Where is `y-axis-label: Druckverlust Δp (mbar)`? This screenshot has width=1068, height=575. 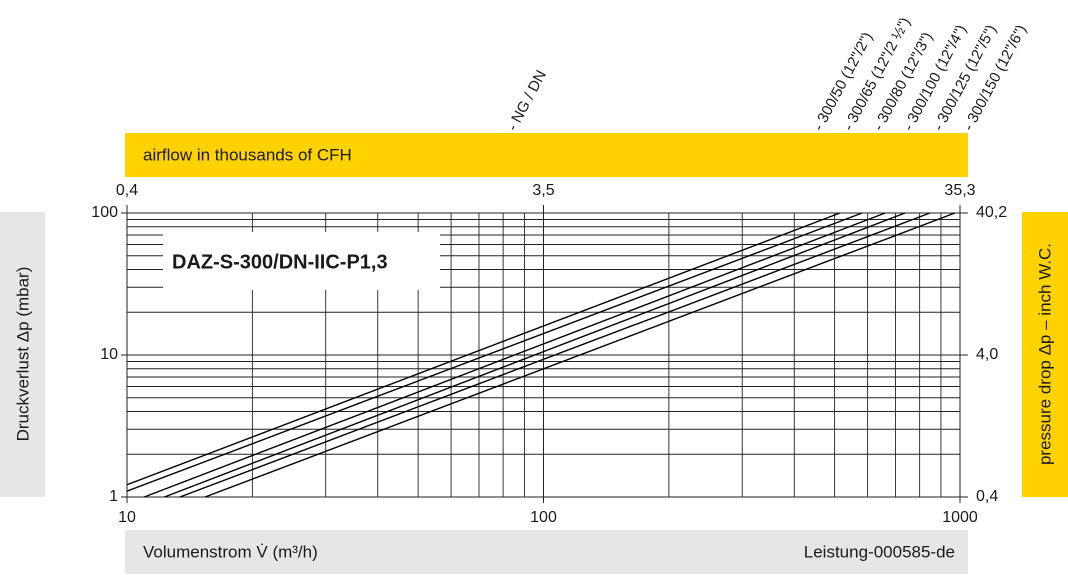 y-axis-label: Druckverlust Δp (mbar) is located at coordinates (22, 354).